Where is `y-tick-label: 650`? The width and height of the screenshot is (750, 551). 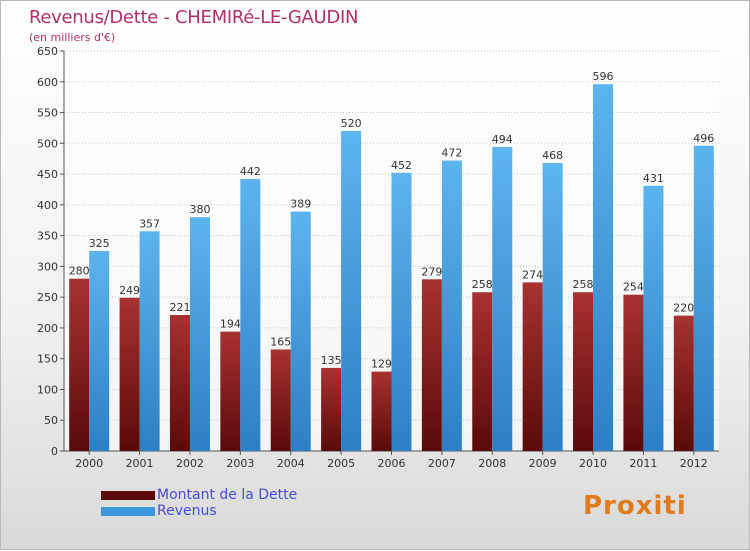 y-tick-label: 650 is located at coordinates (47, 51).